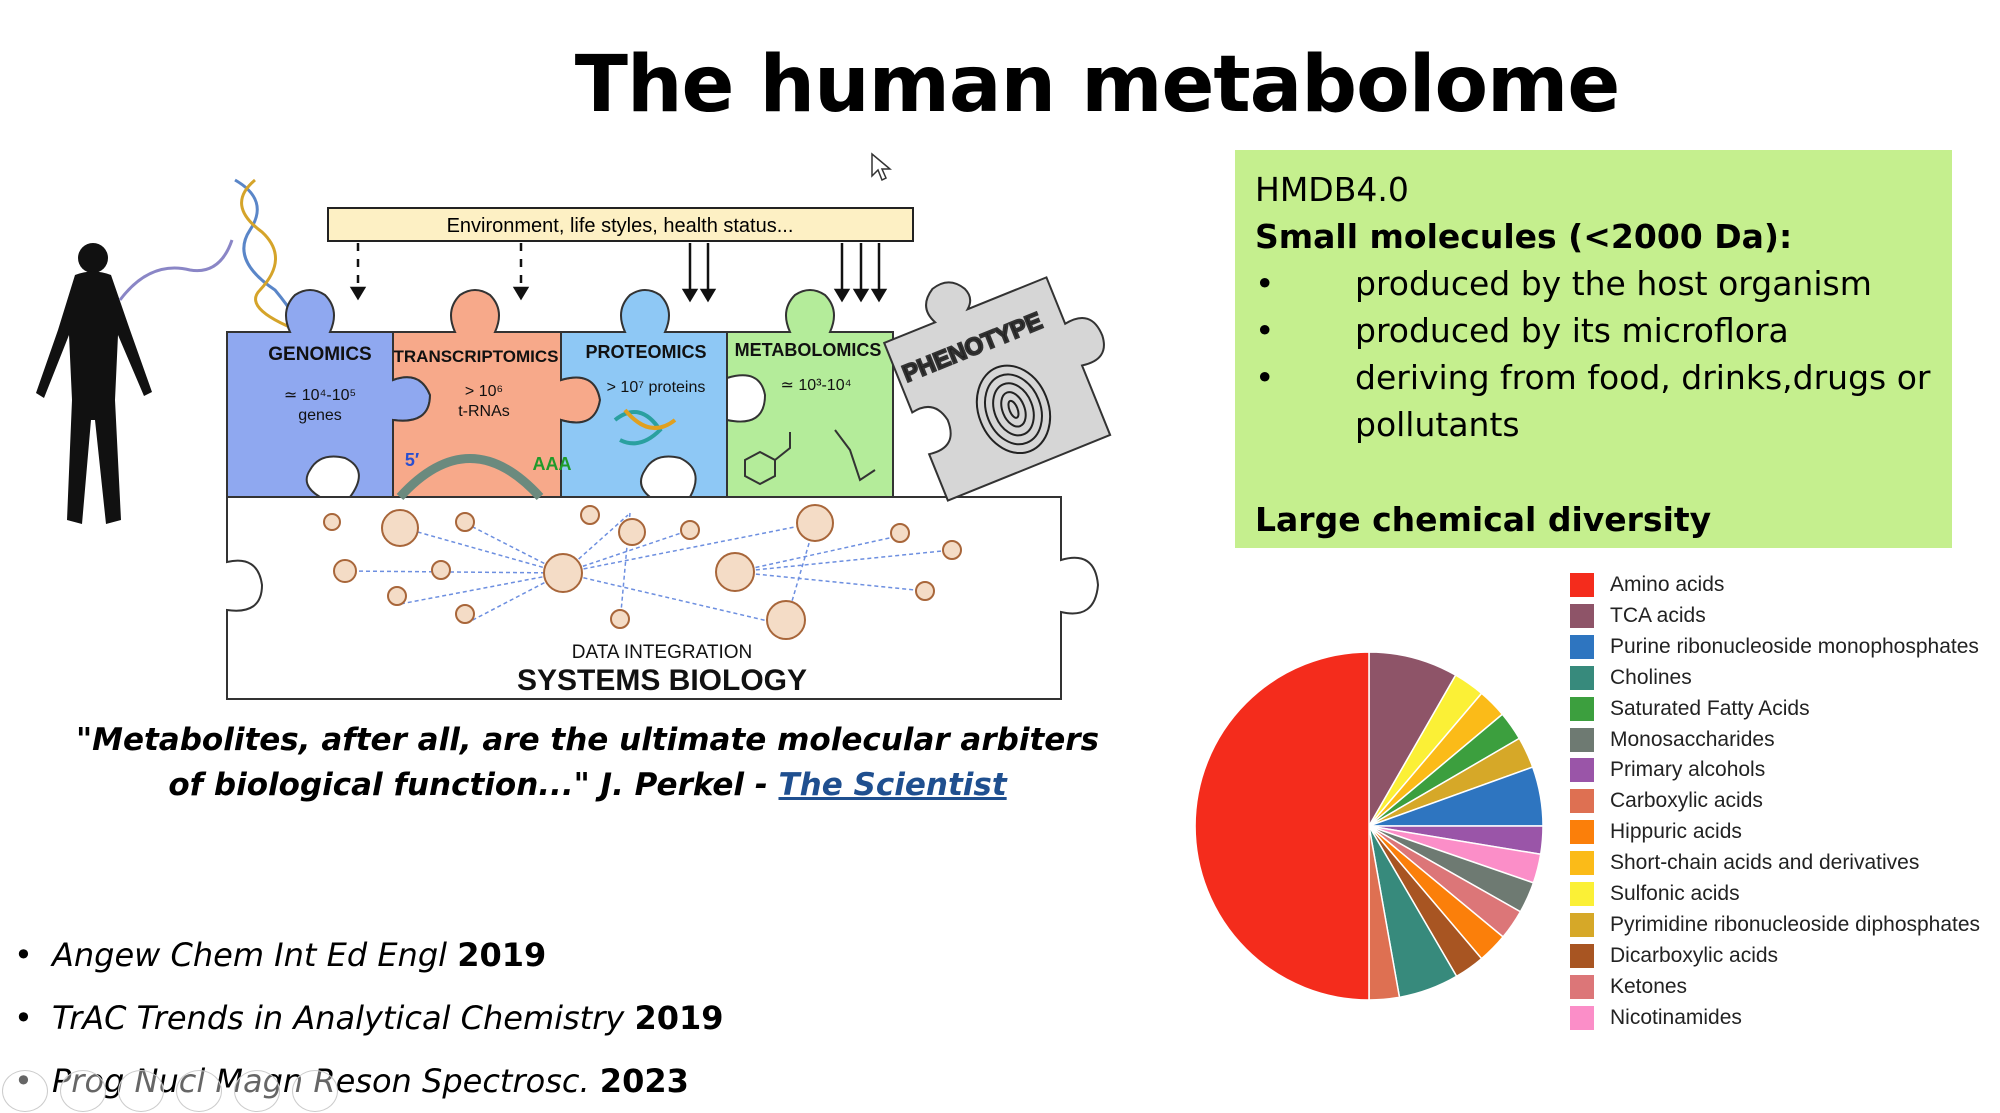  I want to click on network-graph, so click(648, 569).